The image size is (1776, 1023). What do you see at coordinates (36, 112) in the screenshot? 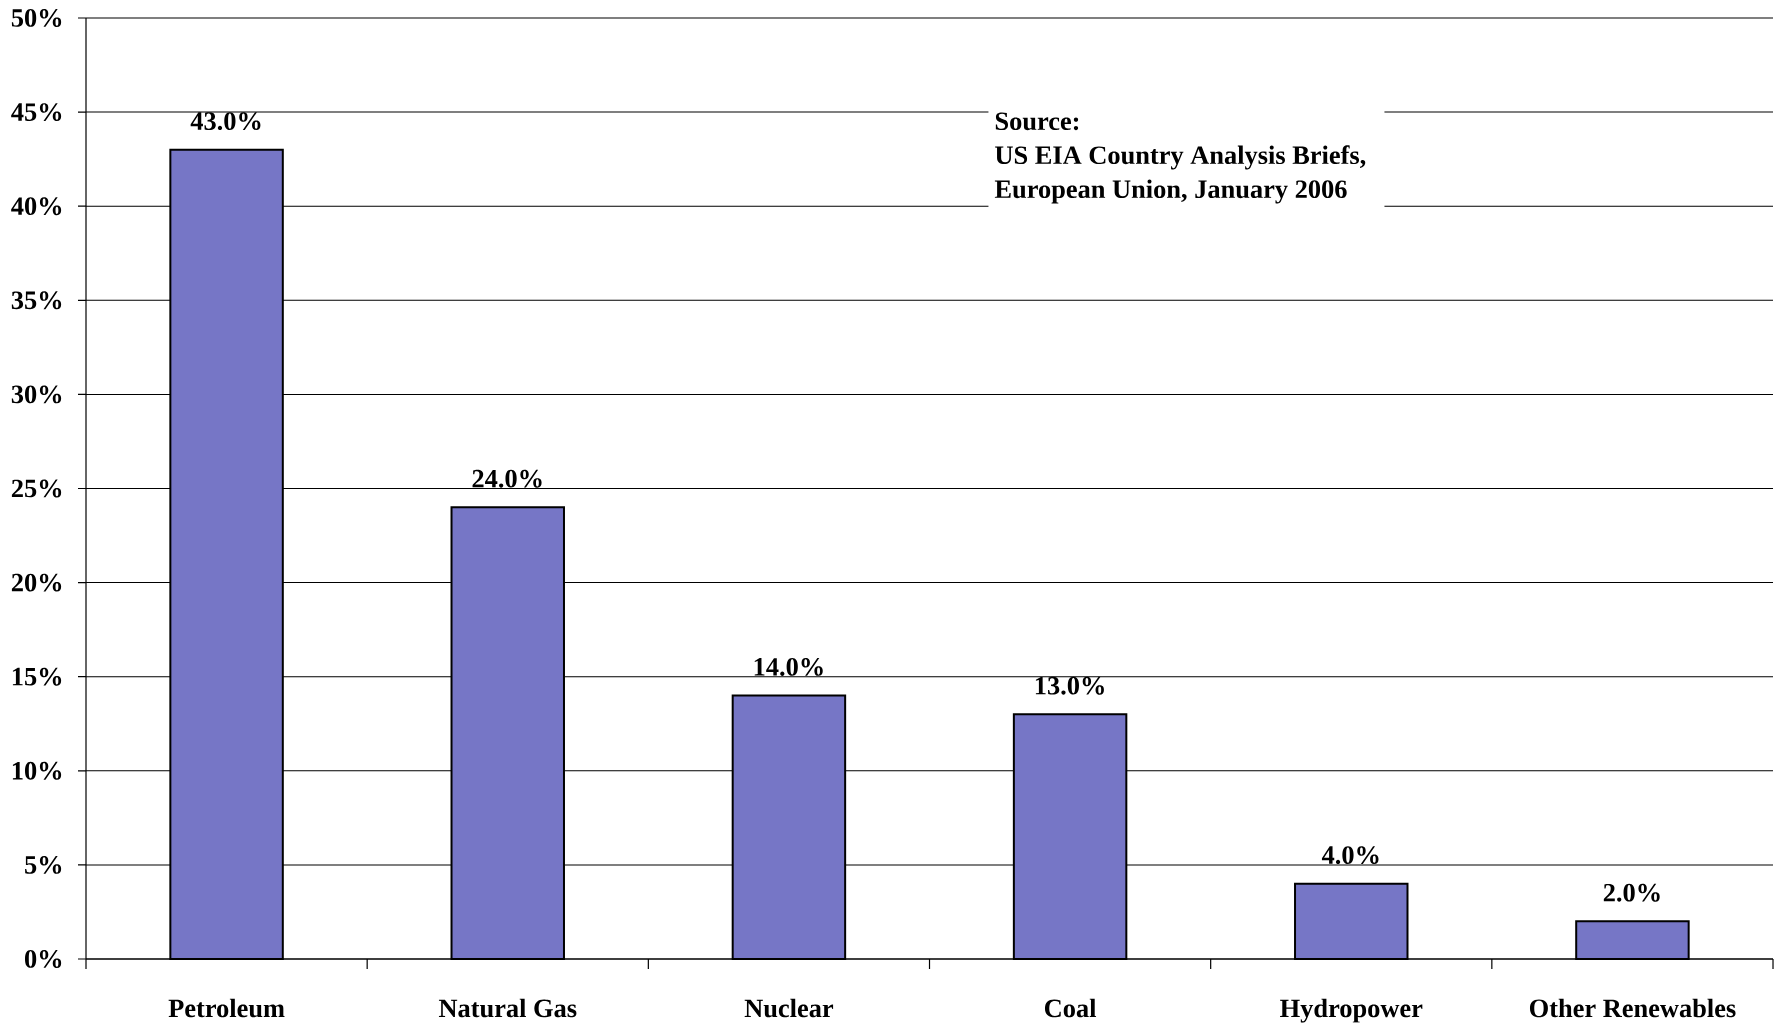
I see `y-tick-label: 45%` at bounding box center [36, 112].